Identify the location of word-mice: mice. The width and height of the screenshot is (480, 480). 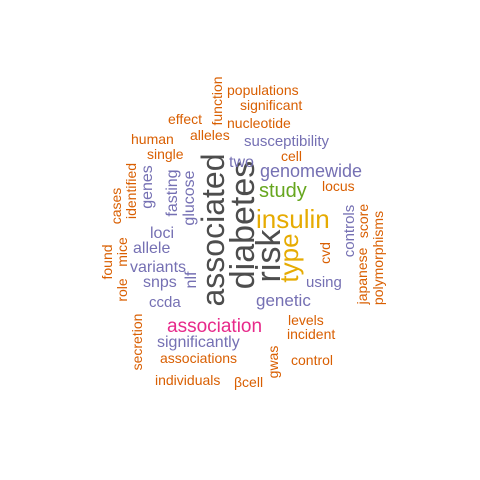
(122, 252).